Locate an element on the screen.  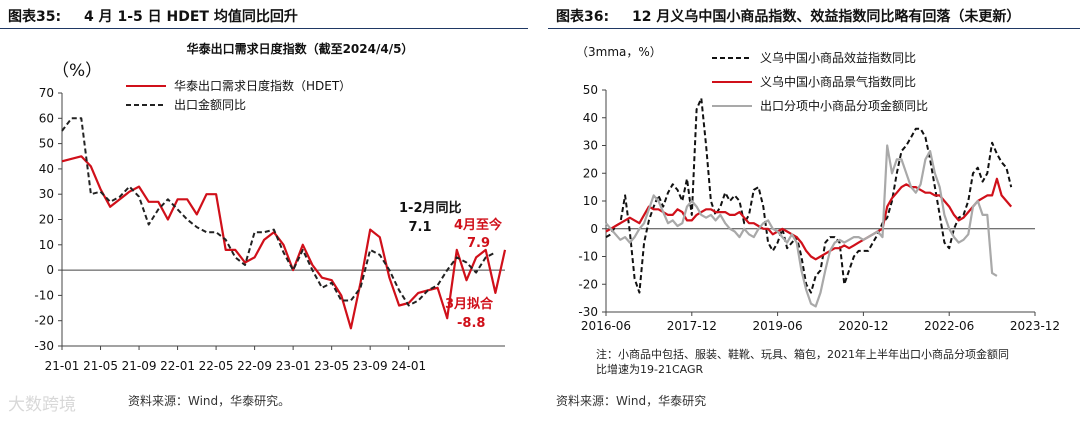
x-tick-label: 23-09 is located at coordinates (370, 366).